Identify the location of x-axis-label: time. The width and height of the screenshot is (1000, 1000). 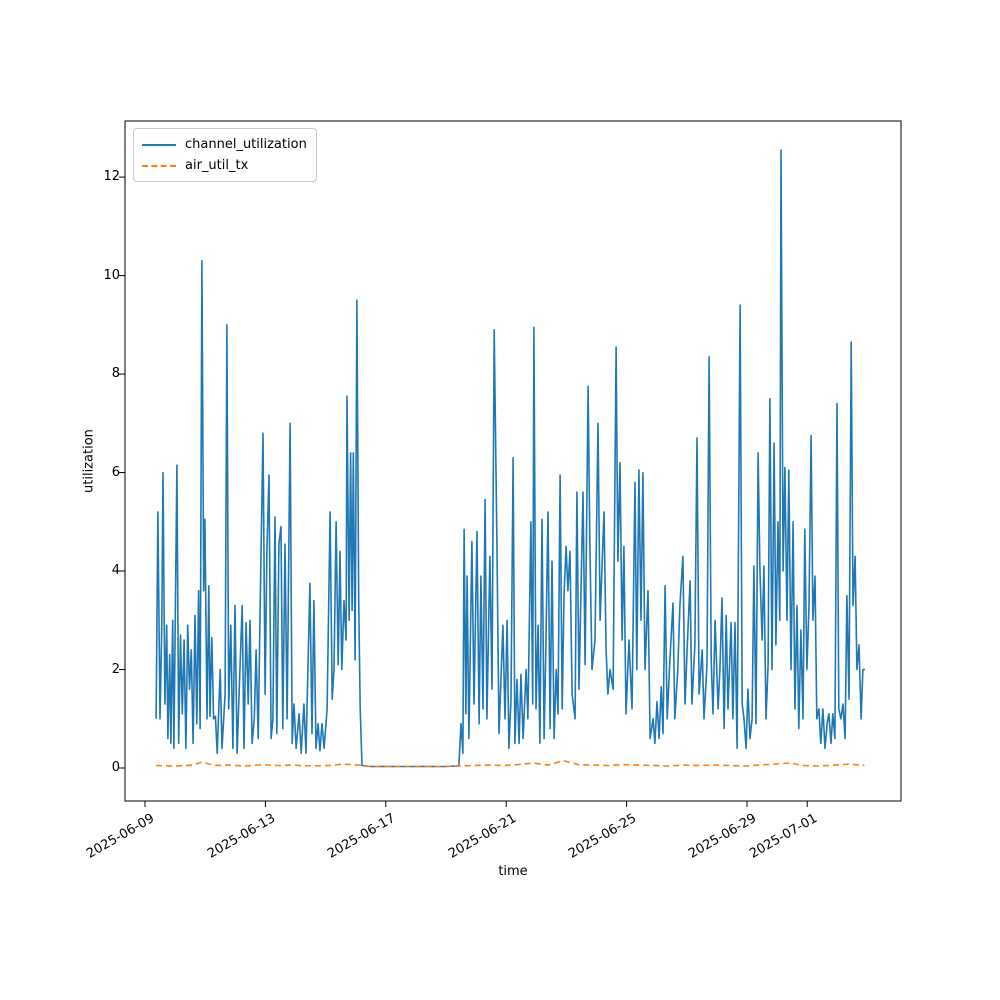
(513, 871).